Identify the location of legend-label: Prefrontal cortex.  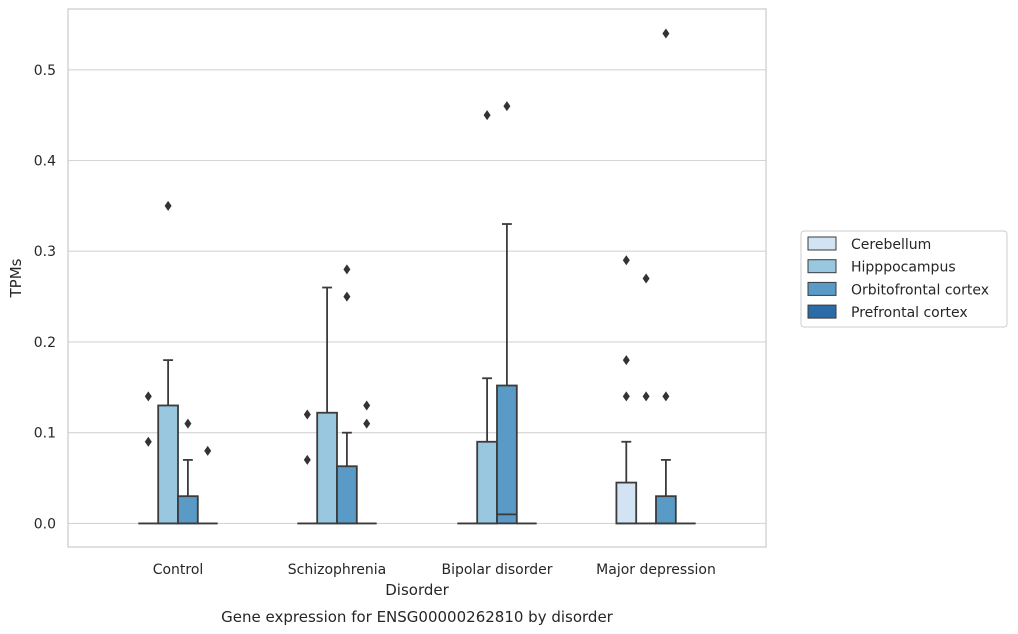
(909, 313).